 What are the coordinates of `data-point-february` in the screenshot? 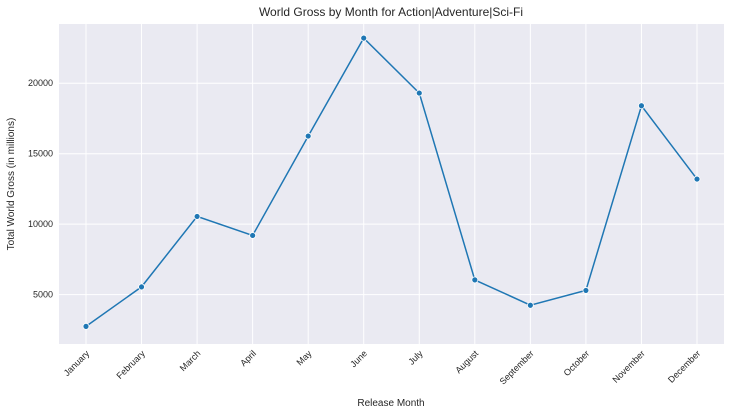 It's located at (141, 287).